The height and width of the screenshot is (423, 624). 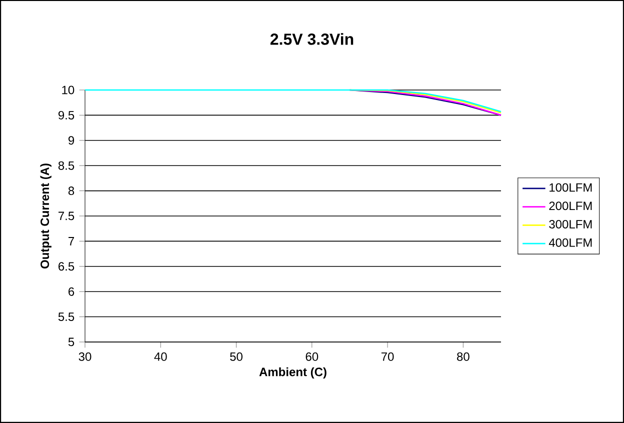 What do you see at coordinates (66, 165) in the screenshot?
I see `y-tick-label: 8.5` at bounding box center [66, 165].